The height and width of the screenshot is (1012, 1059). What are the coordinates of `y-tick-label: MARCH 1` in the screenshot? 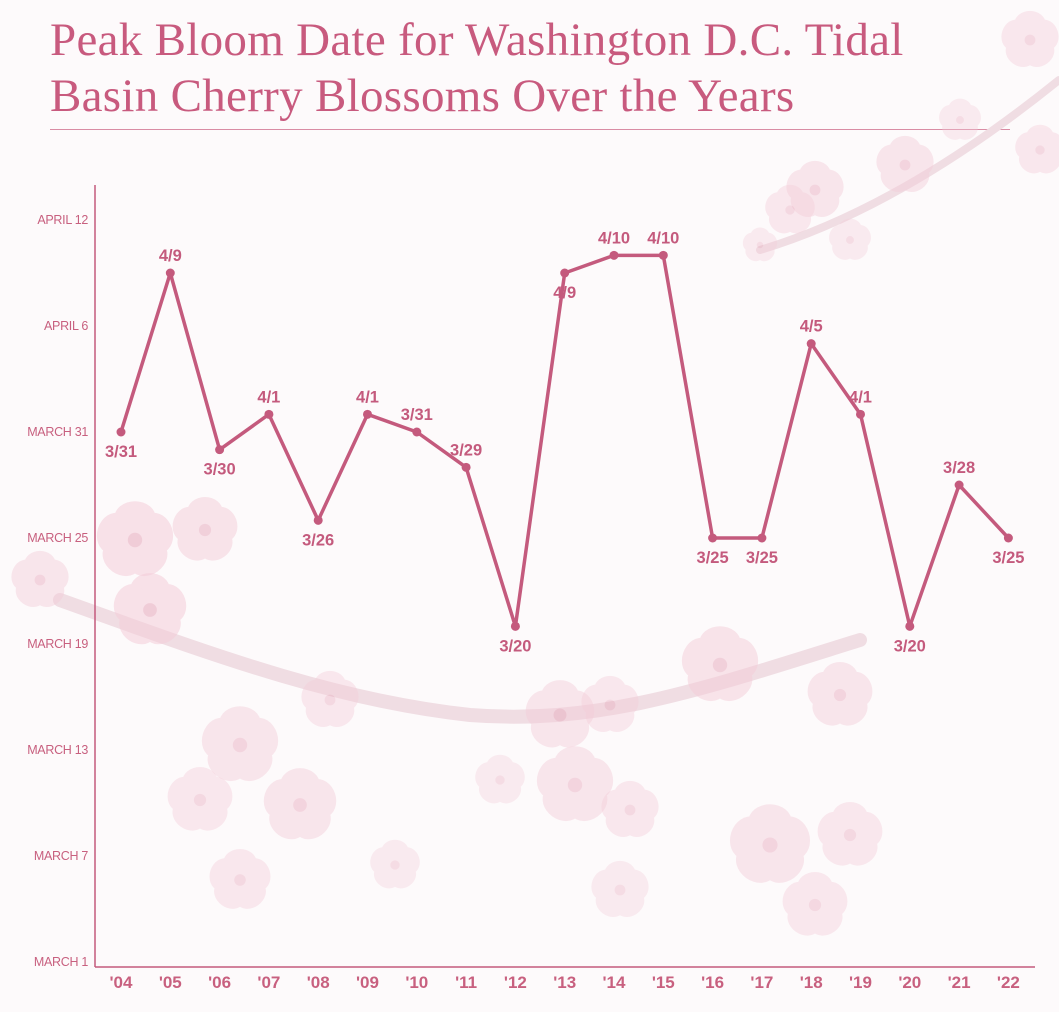 It's located at (61, 962).